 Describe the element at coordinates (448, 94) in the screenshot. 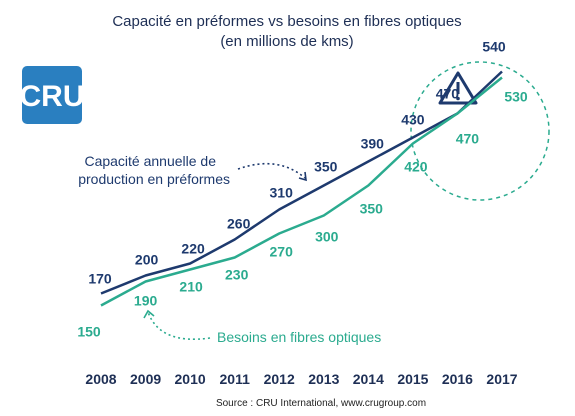

I see `data-label-s1-2016: 470` at that location.